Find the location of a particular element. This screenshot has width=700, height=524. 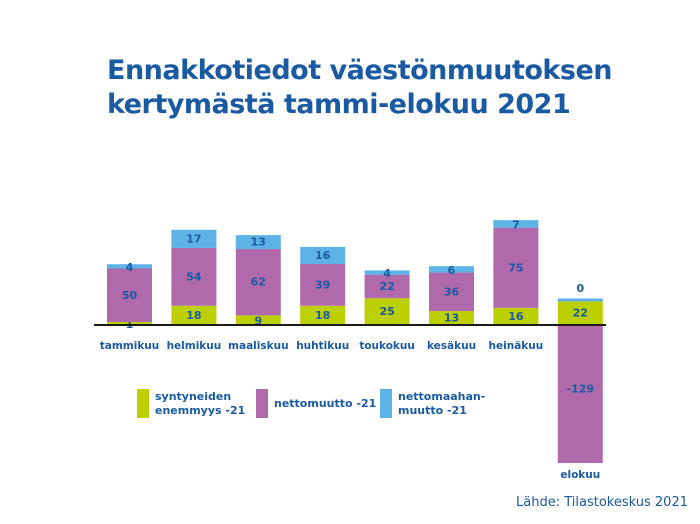

legend-label-births: syntyneiden enemmyys -21 is located at coordinates (200, 403).